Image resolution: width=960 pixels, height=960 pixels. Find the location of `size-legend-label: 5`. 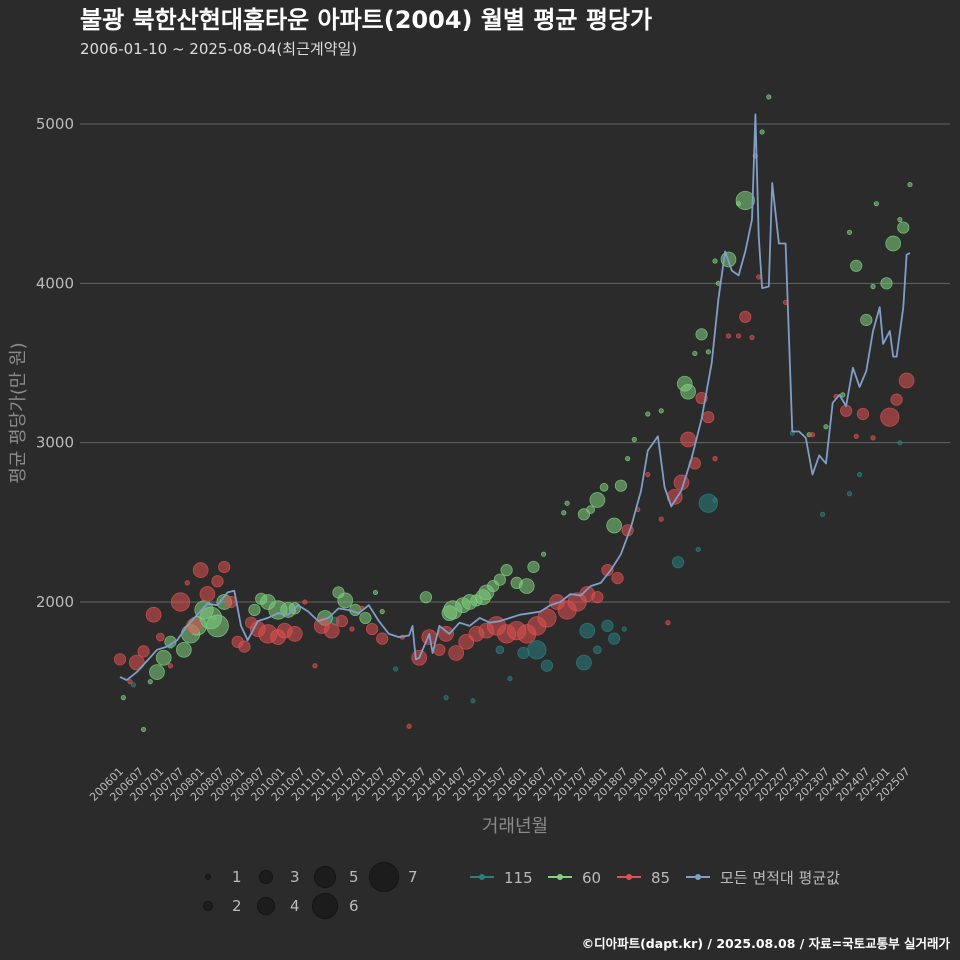

size-legend-label: 5 is located at coordinates (354, 877).